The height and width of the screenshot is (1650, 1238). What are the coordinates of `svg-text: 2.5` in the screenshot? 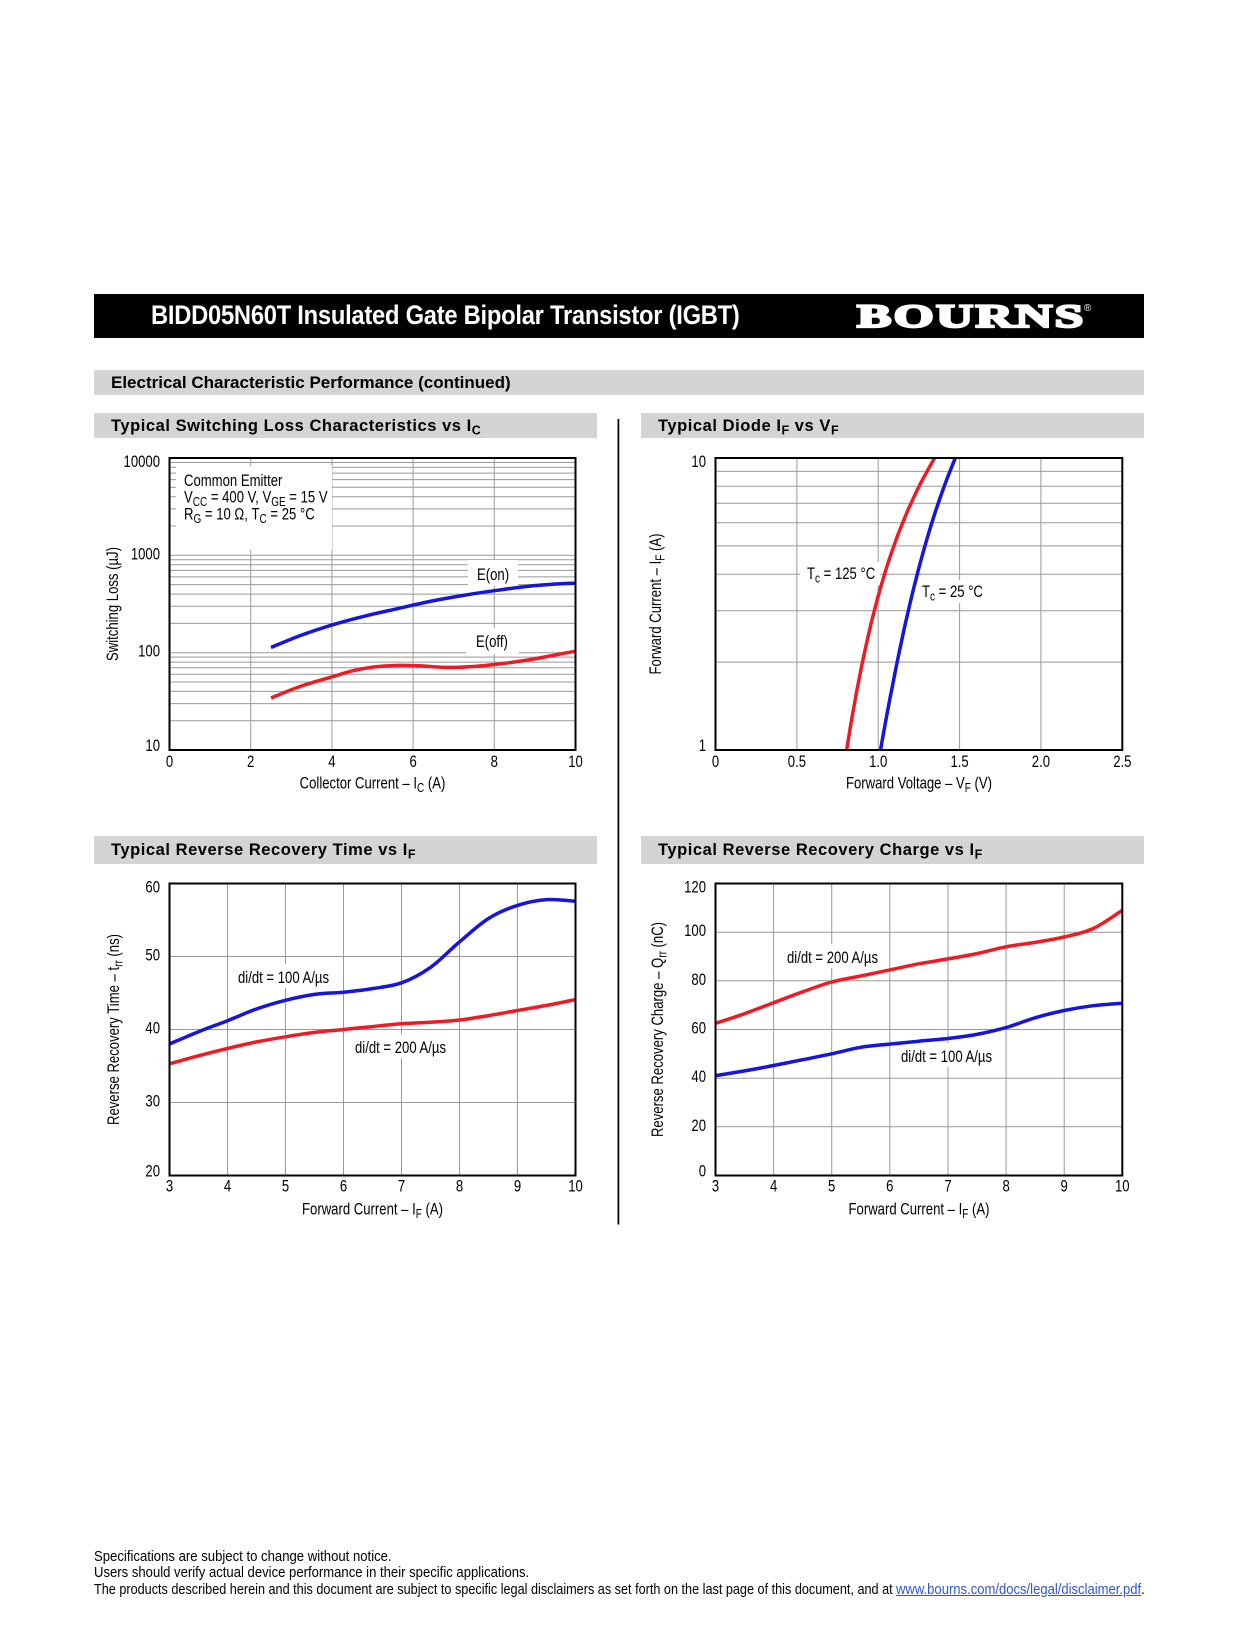 It's located at (1122, 763).